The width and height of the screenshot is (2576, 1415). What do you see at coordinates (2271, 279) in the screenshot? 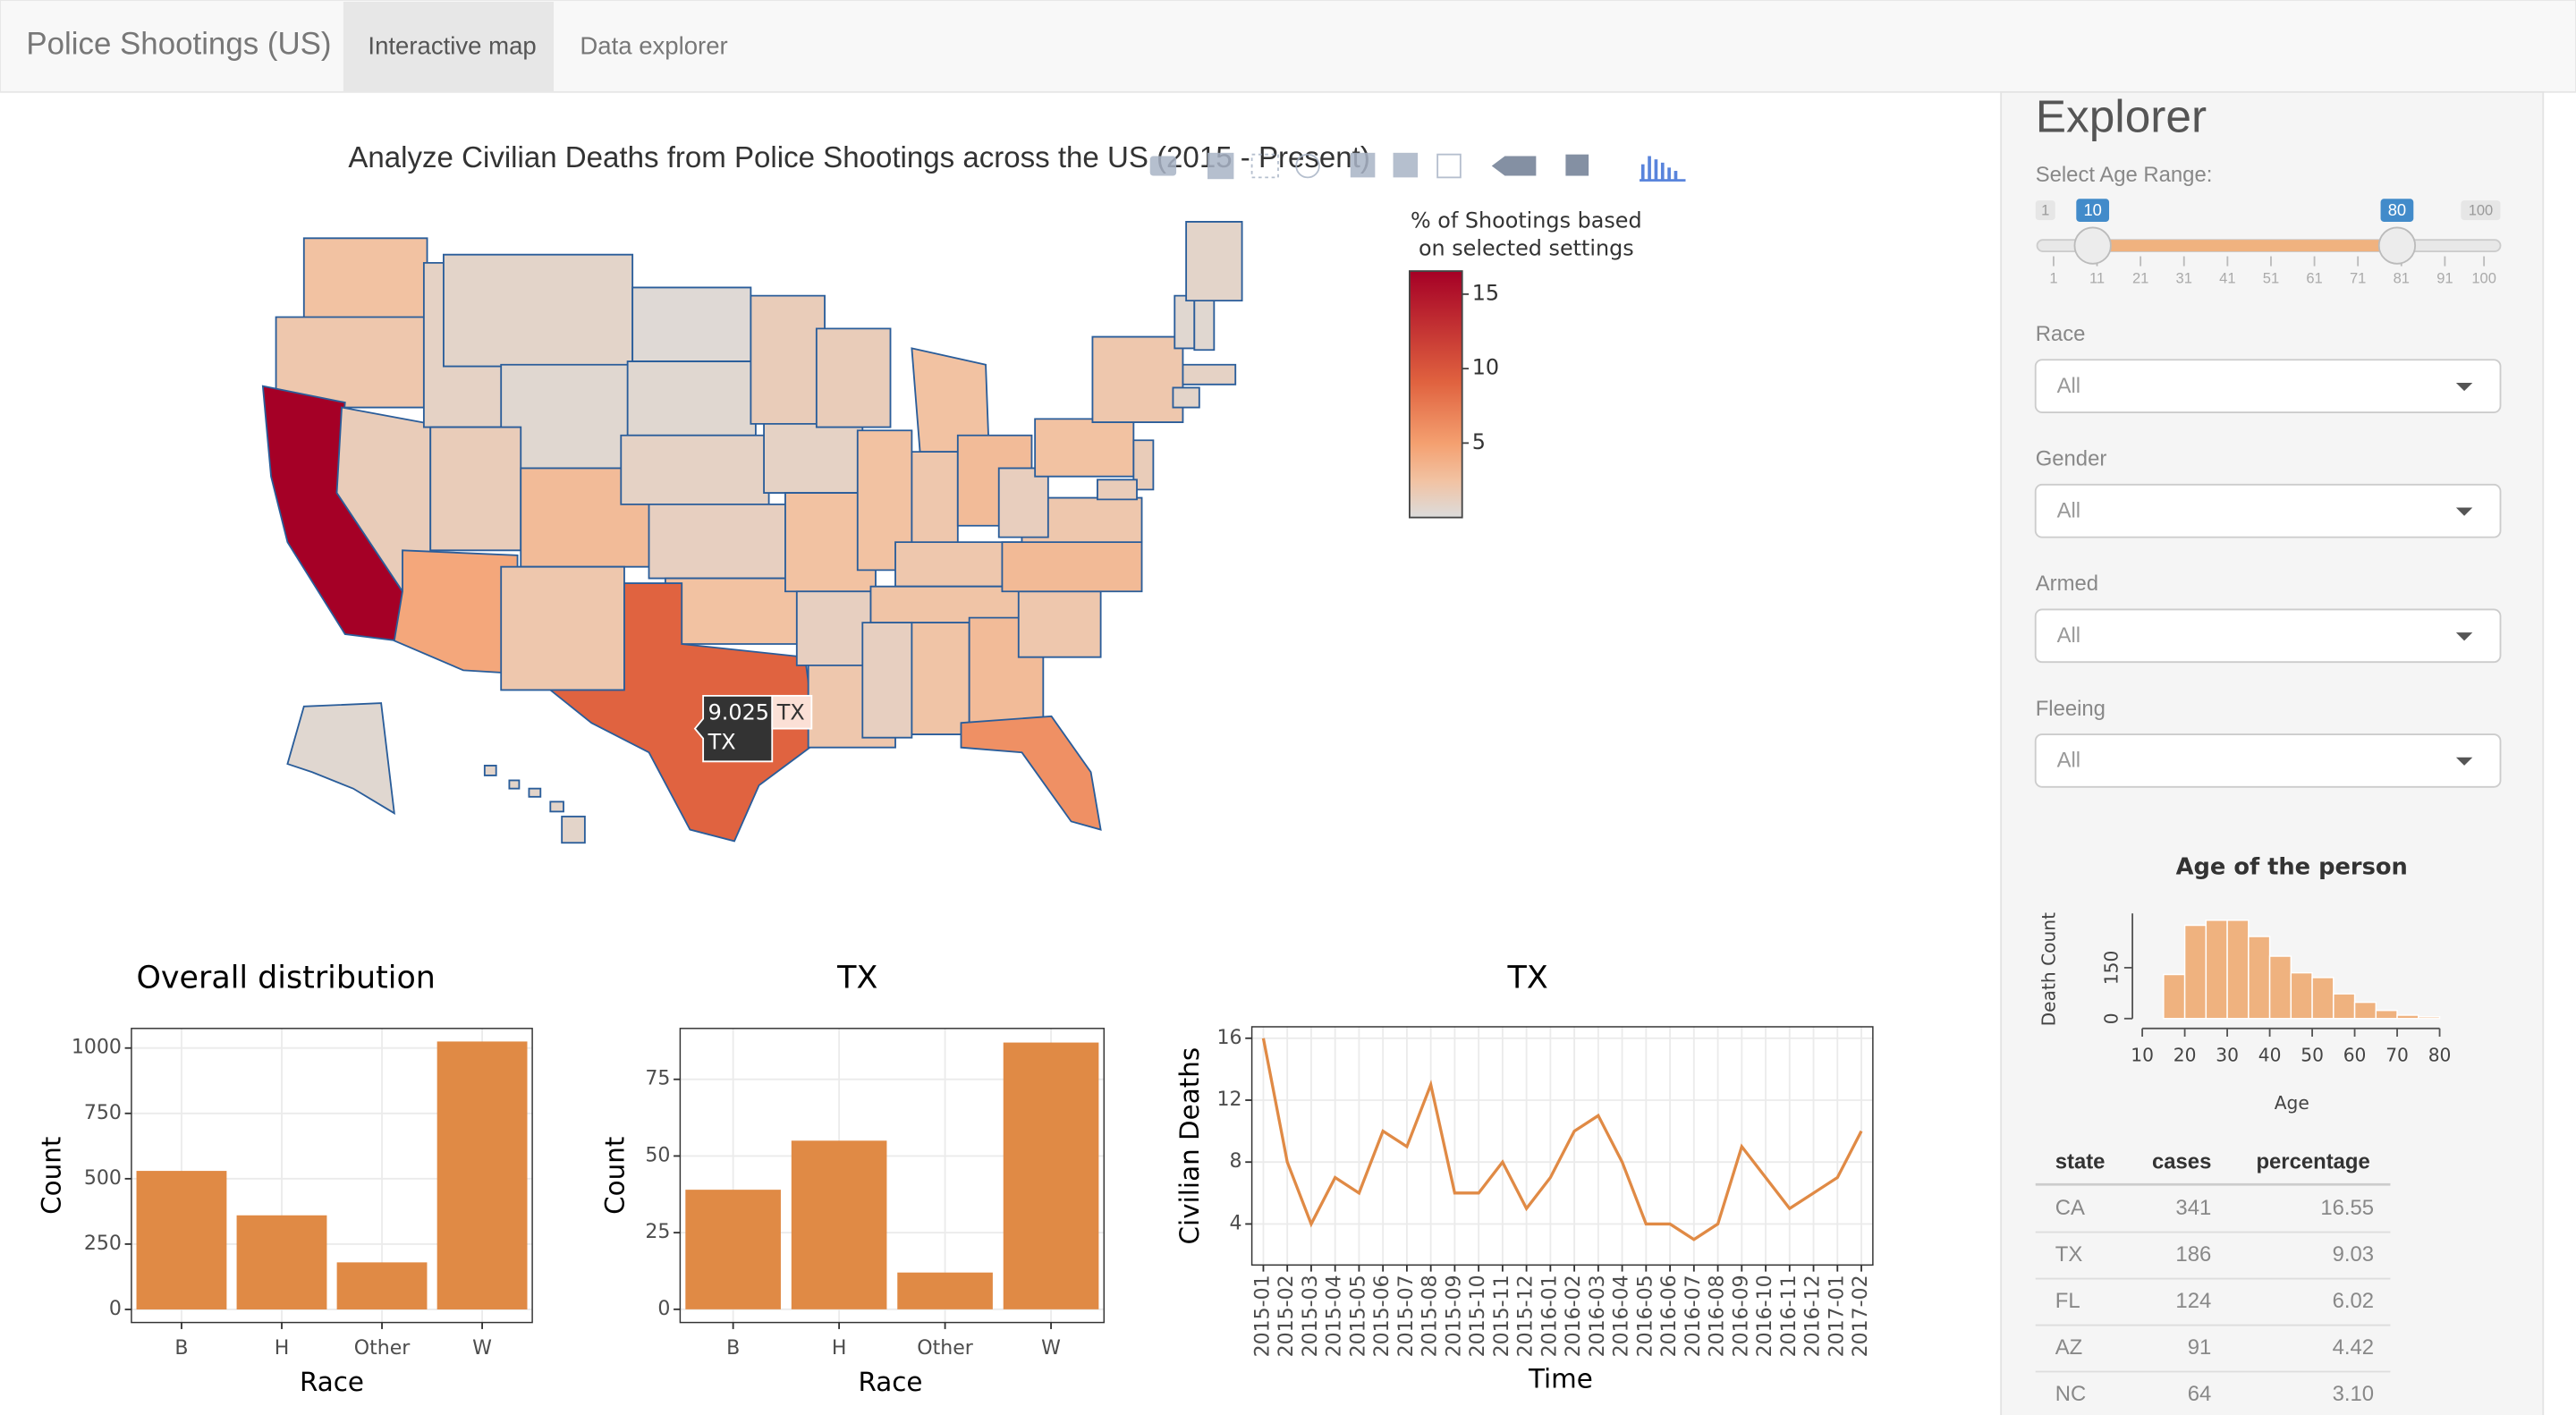
I see `slider-tick-label: 51` at bounding box center [2271, 279].